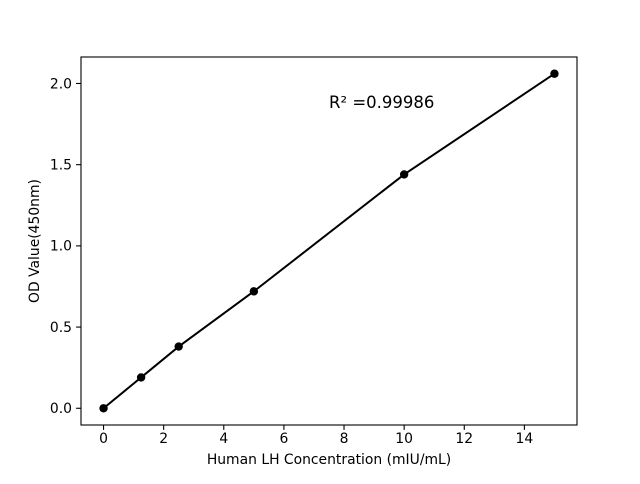 The width and height of the screenshot is (640, 484). I want to click on y-tick-label: 1.5, so click(61, 165).